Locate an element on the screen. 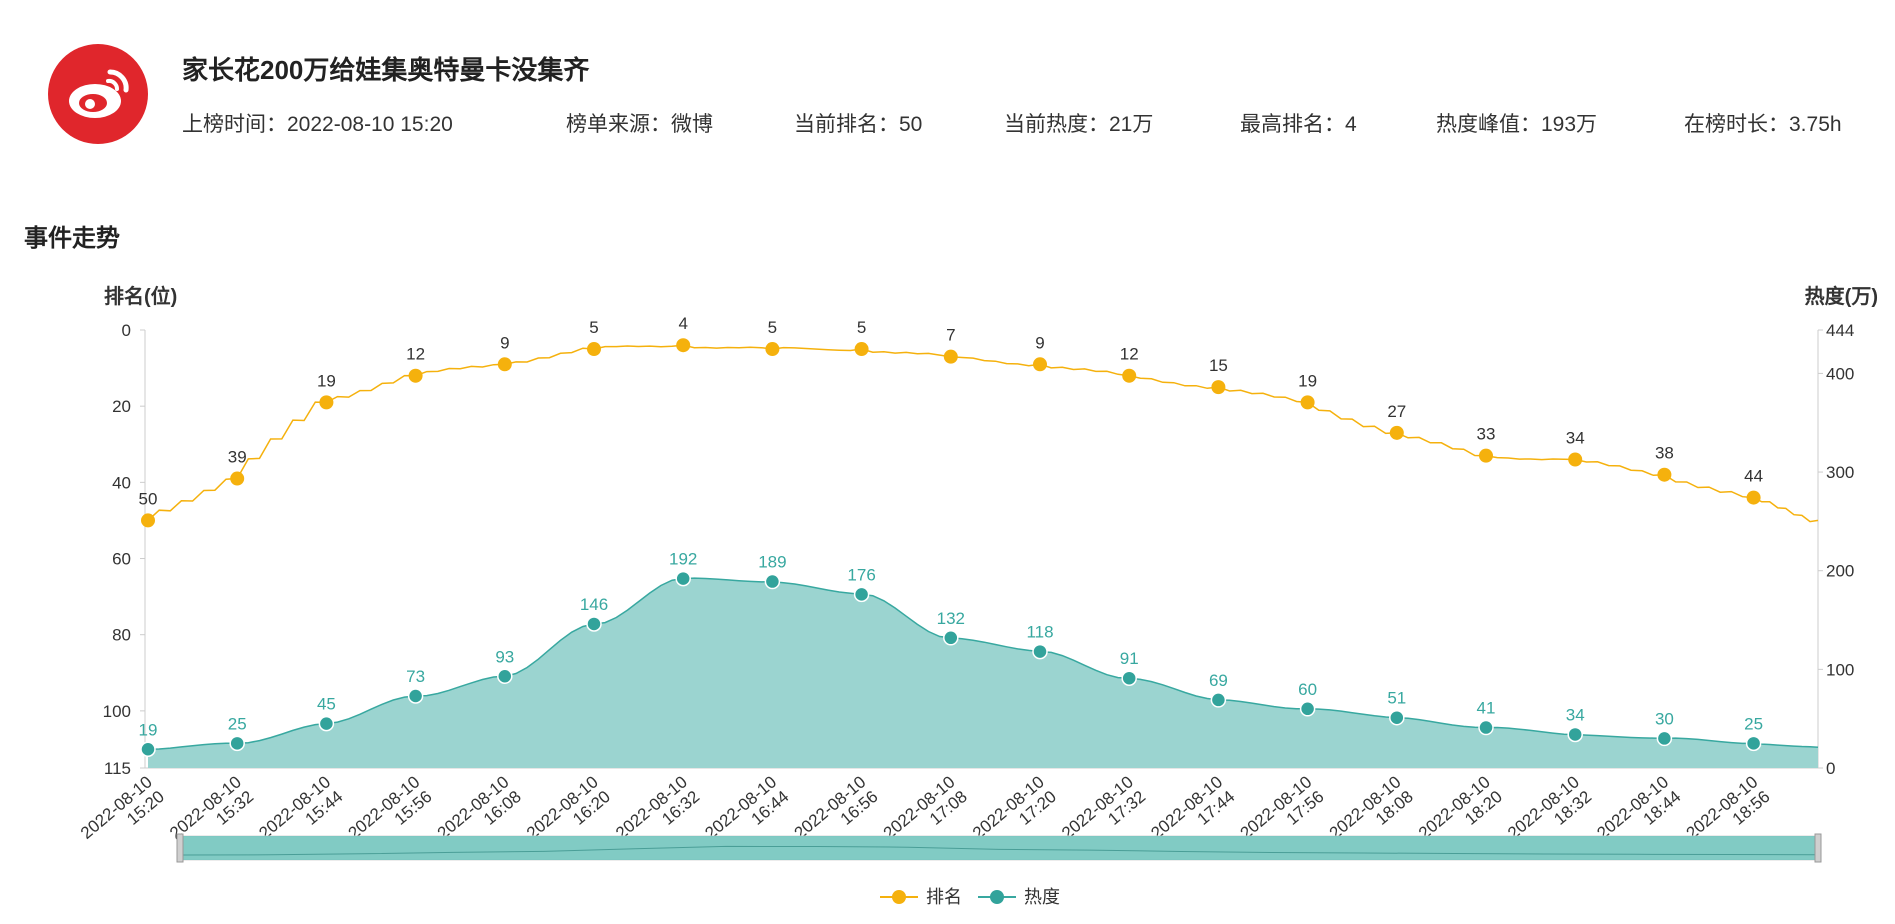 The image size is (1895, 924). meta-listed-time: 上榜时间：2022-08-10 15:20 is located at coordinates (317, 123).